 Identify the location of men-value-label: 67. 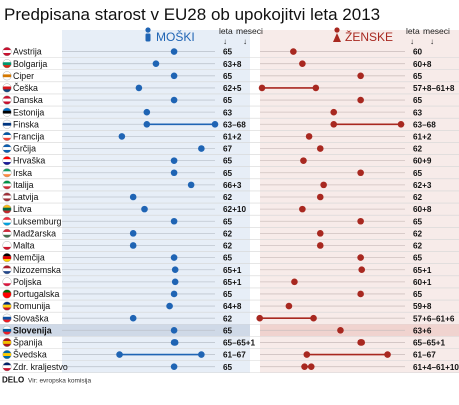
(228, 149).